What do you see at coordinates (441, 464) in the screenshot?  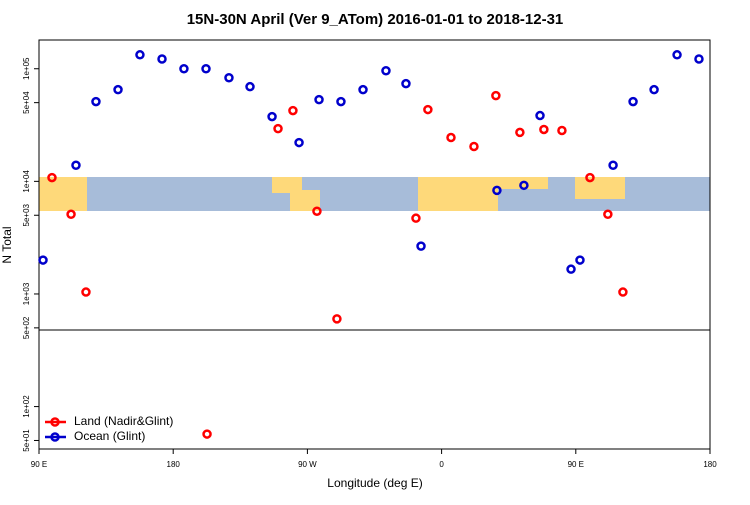 I see `x-tick-label: 0` at bounding box center [441, 464].